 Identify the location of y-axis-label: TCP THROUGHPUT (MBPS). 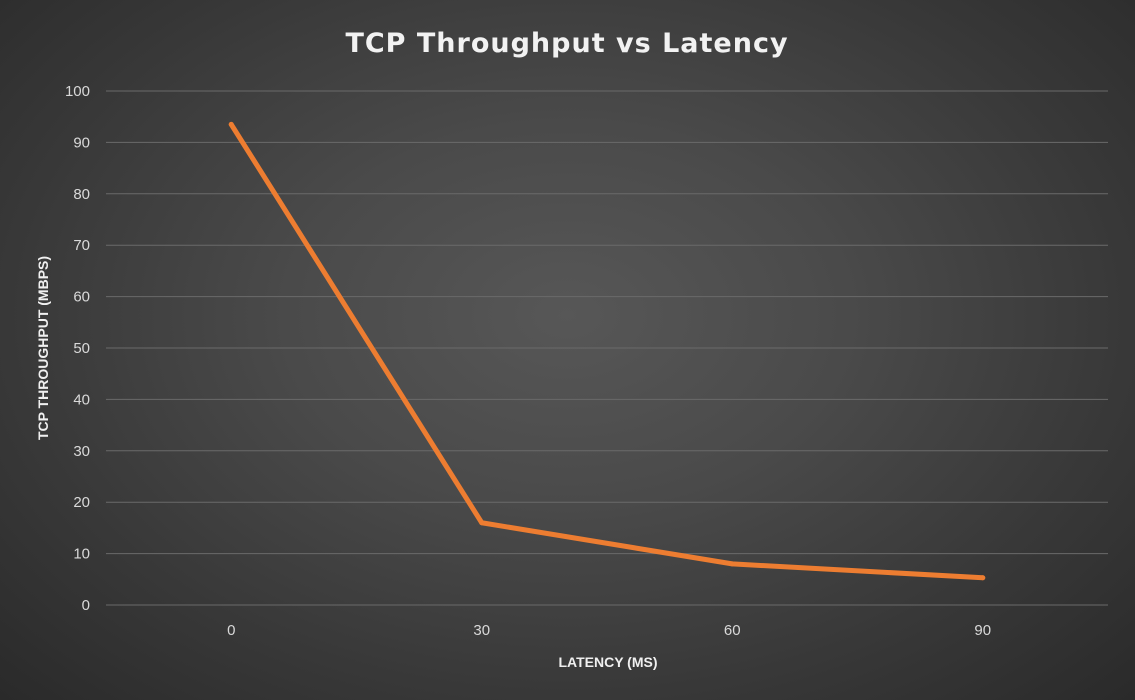
(43, 348).